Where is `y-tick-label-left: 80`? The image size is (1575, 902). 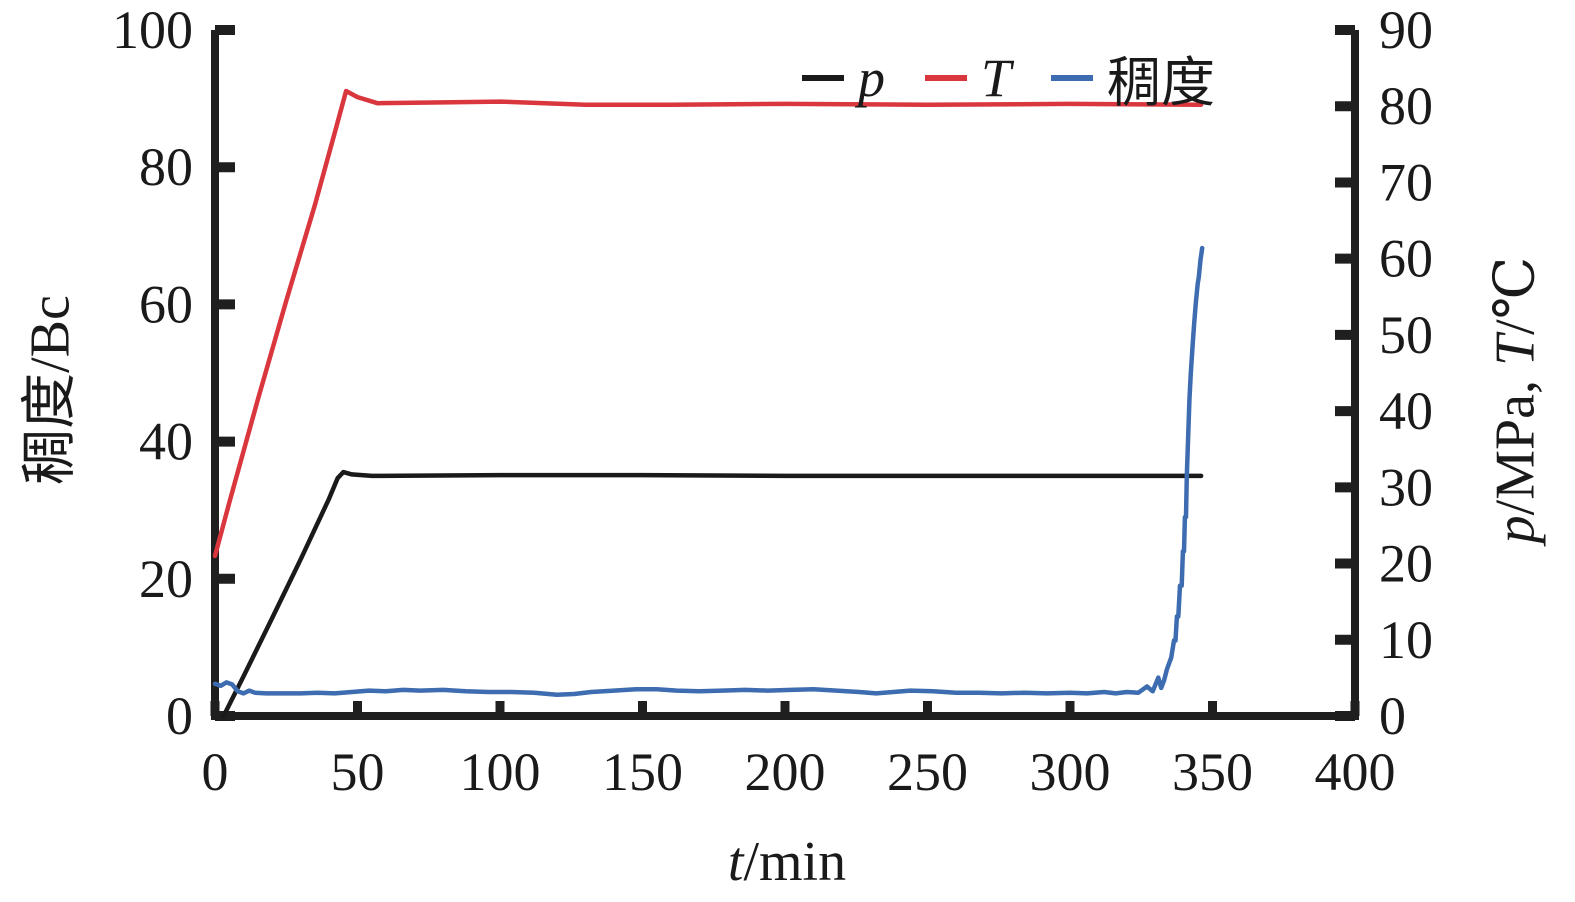 y-tick-label-left: 80 is located at coordinates (166, 167).